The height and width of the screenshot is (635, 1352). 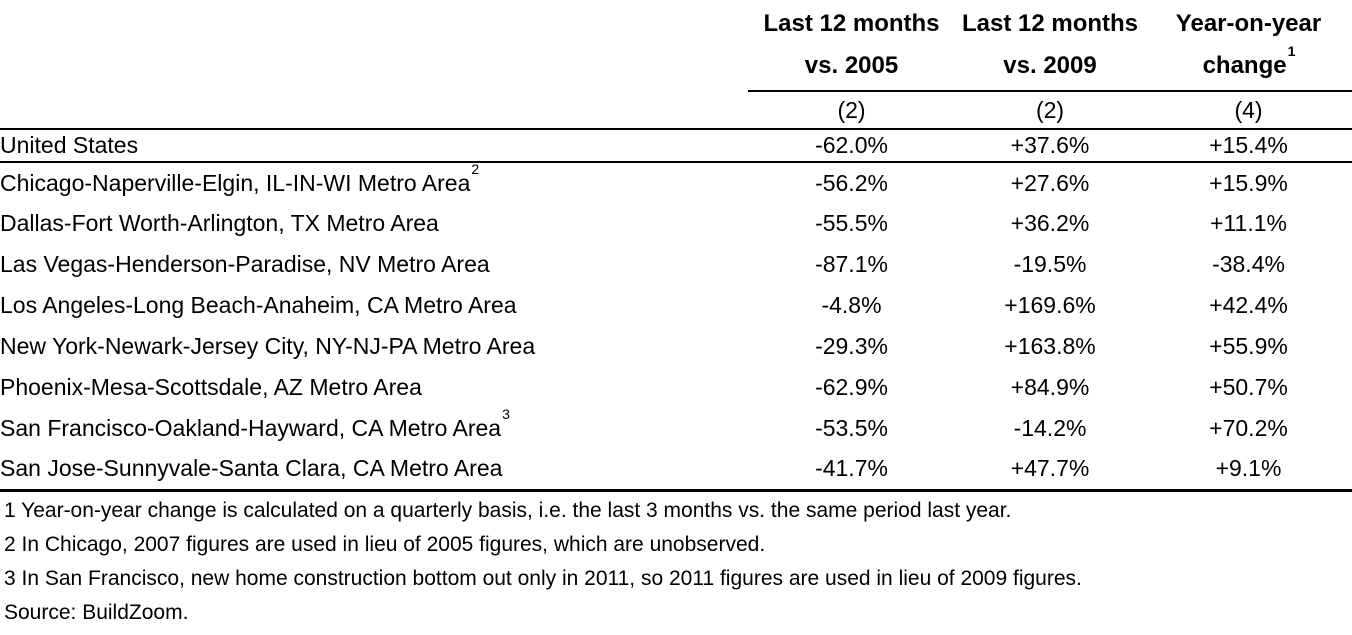 What do you see at coordinates (1248, 146) in the screenshot?
I see `value-yoy: +15.4%` at bounding box center [1248, 146].